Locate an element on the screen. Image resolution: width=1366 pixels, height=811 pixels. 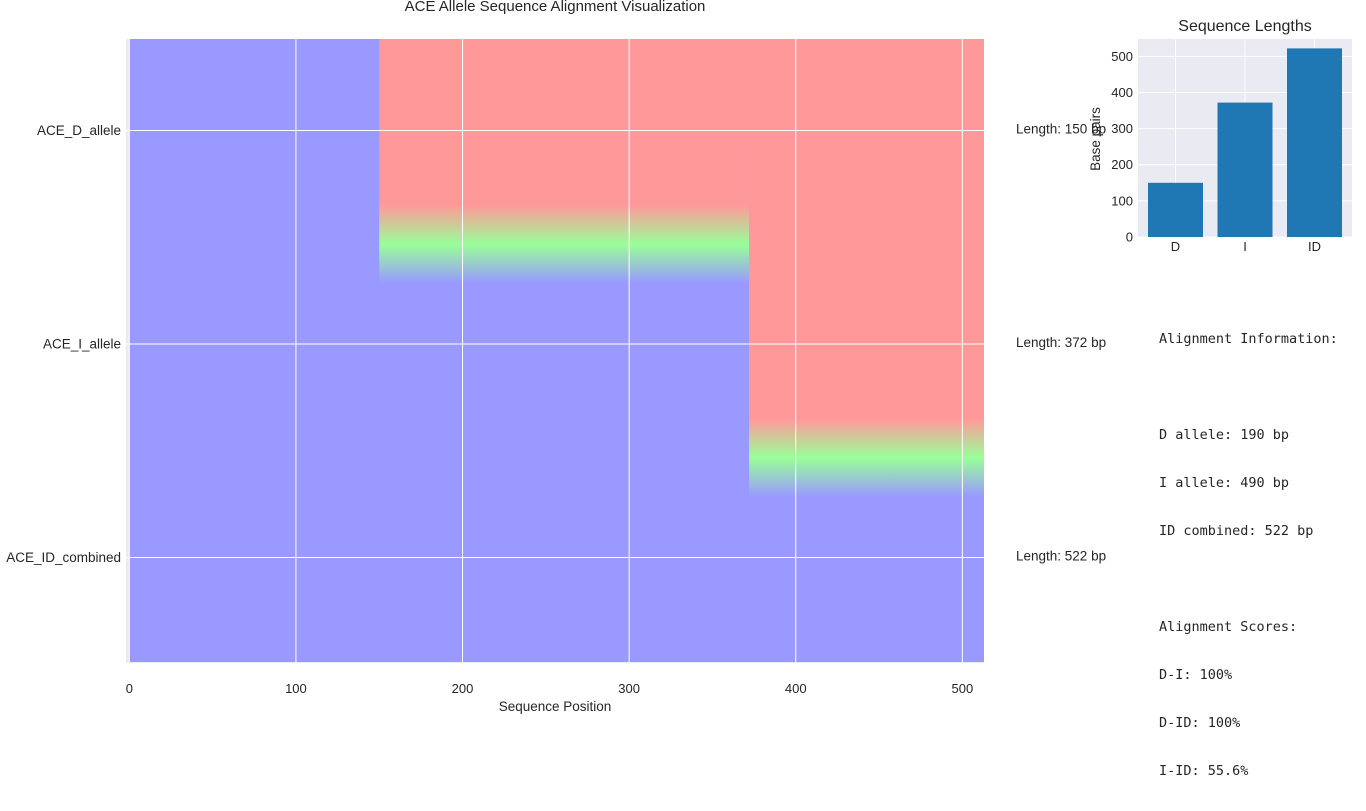
x-tick-label: 300 is located at coordinates (629, 688).